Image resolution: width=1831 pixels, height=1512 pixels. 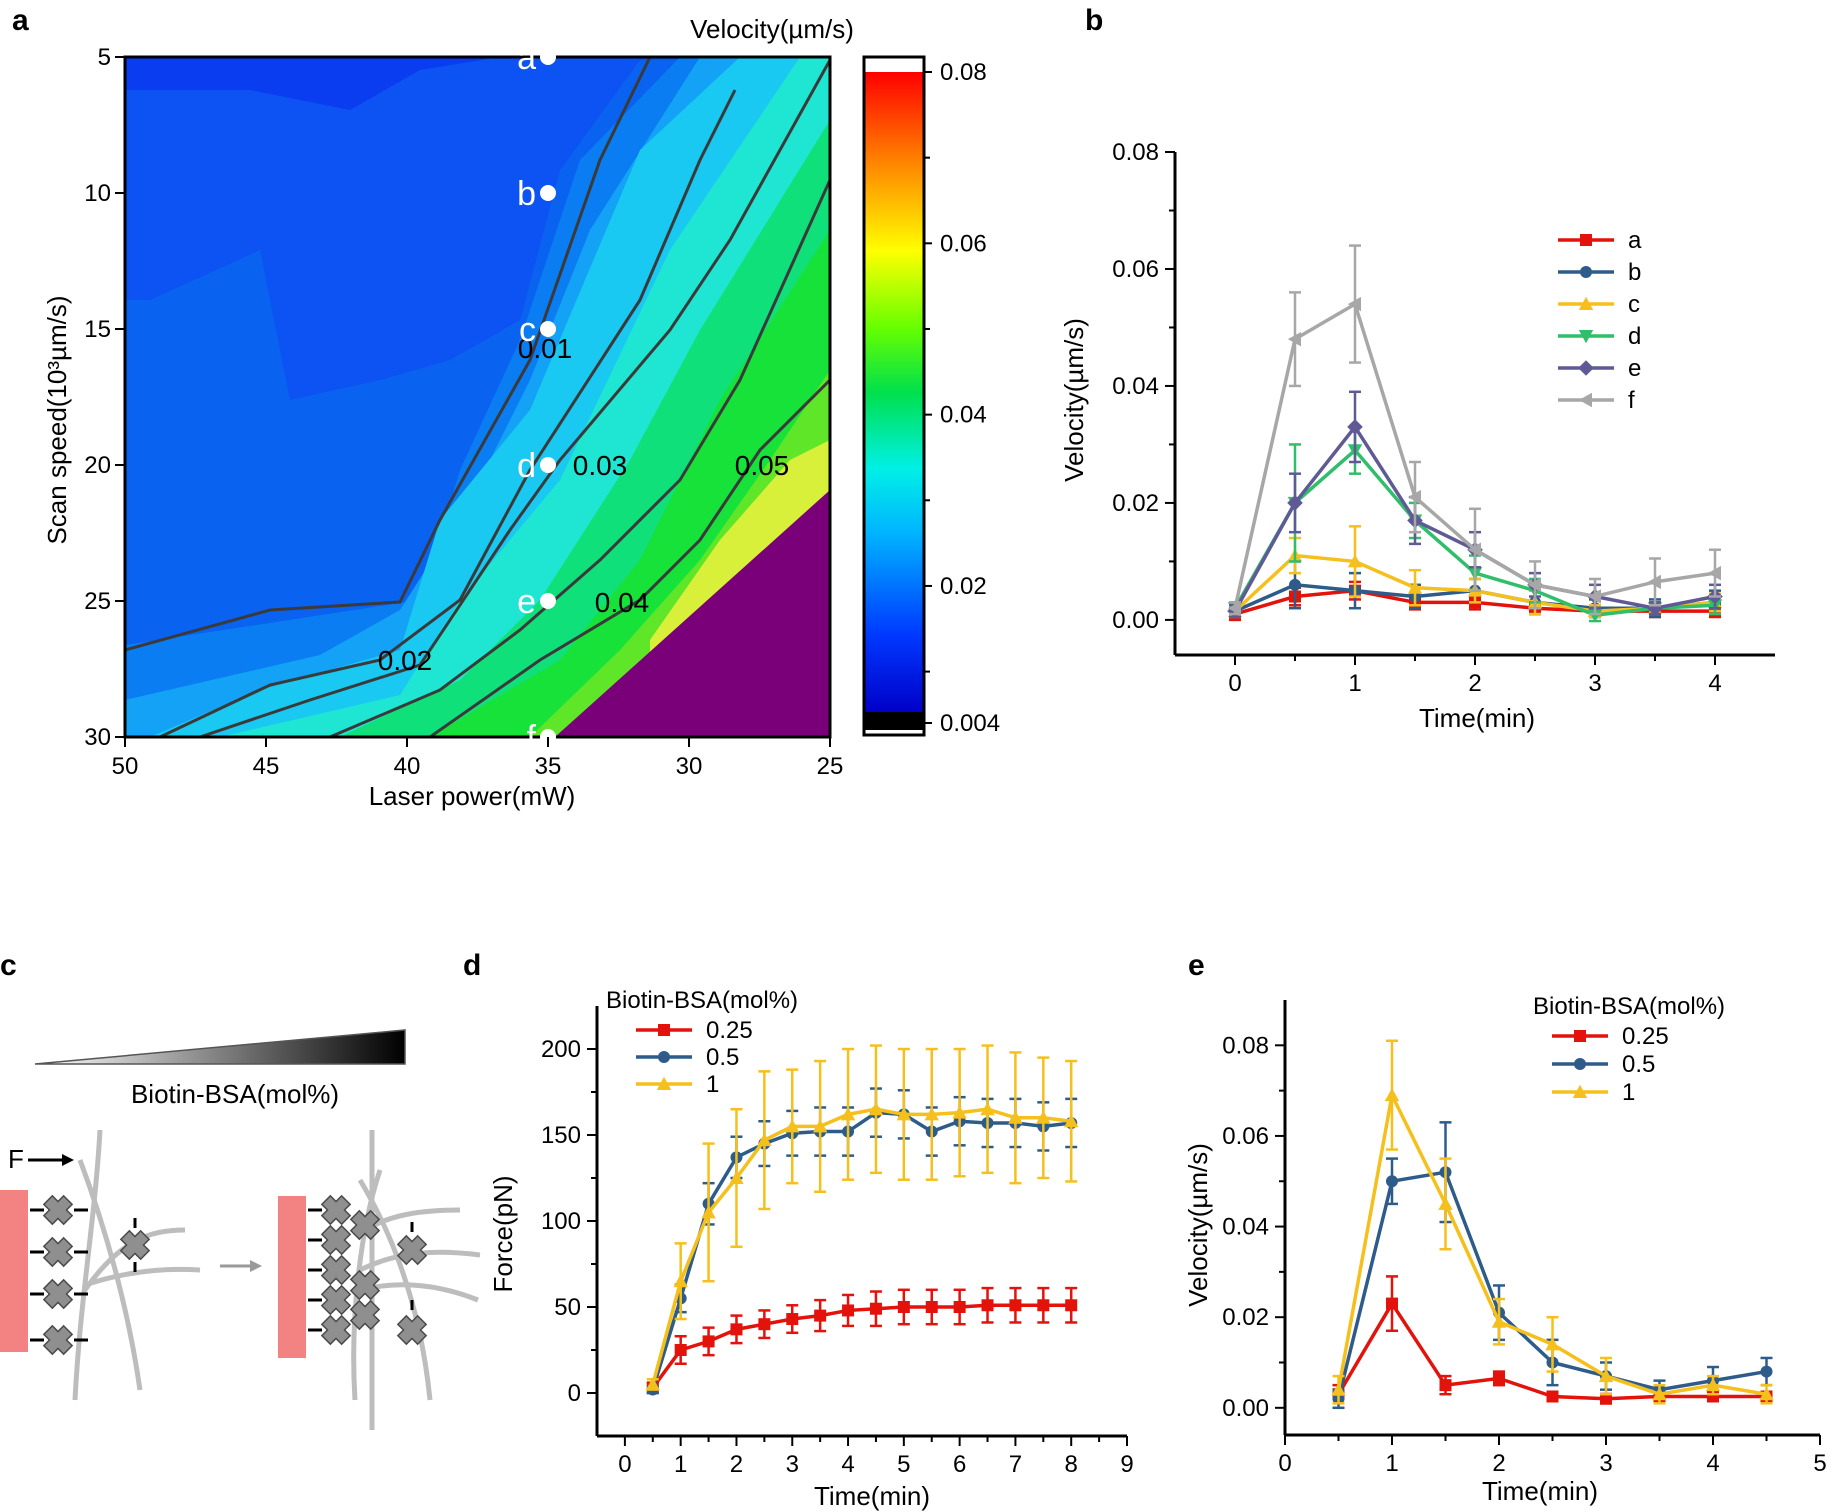 I want to click on series-line, so click(x=861, y=1250).